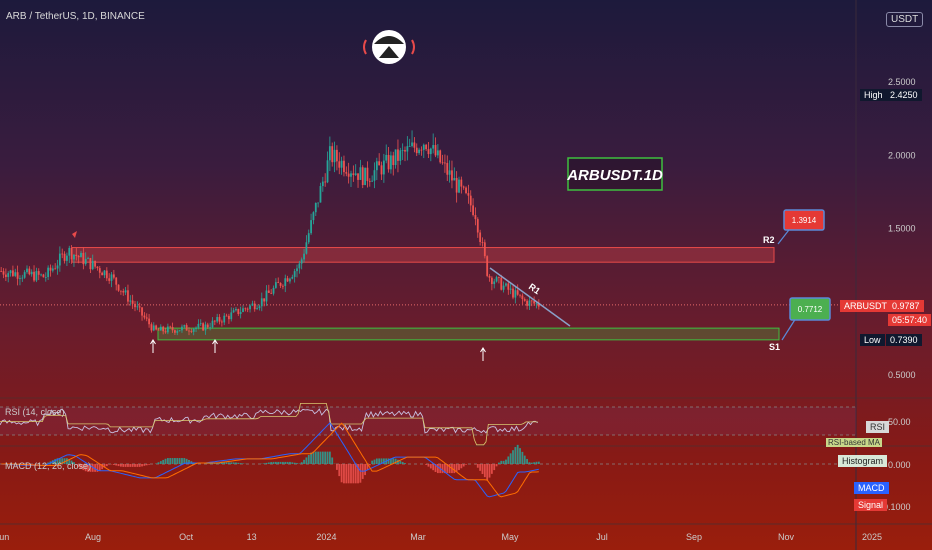  Describe the element at coordinates (614, 175) in the screenshot. I see `watermark-text: ARBUSDT.1D` at that location.